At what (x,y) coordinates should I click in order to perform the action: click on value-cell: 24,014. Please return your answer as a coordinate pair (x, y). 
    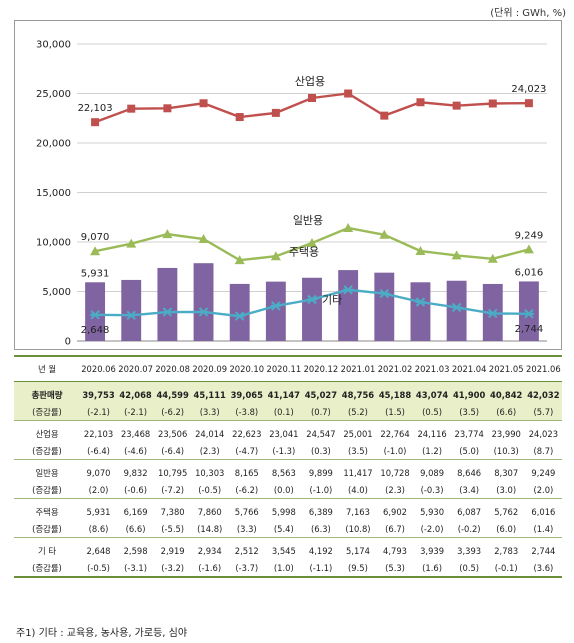
    Looking at the image, I should click on (210, 434).